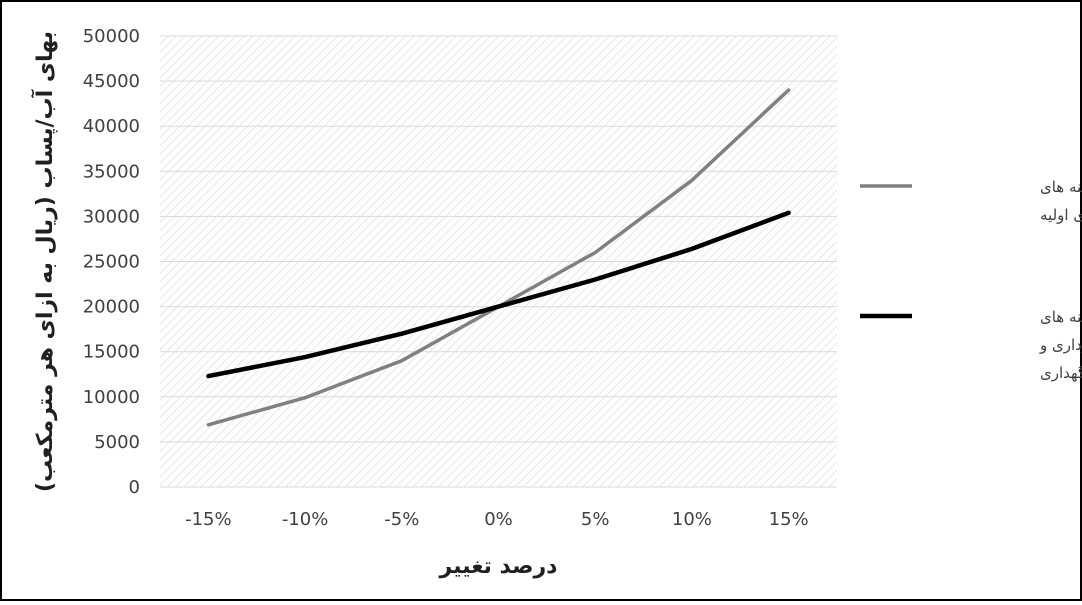 Image resolution: width=1082 pixels, height=605 pixels. Describe the element at coordinates (111, 307) in the screenshot. I see `y-tick-label: 20000` at that location.